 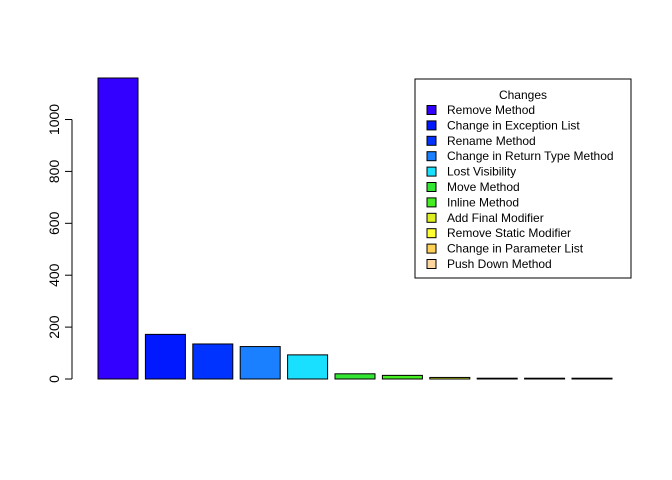 I want to click on y-tick-label: 1000, so click(x=54, y=119).